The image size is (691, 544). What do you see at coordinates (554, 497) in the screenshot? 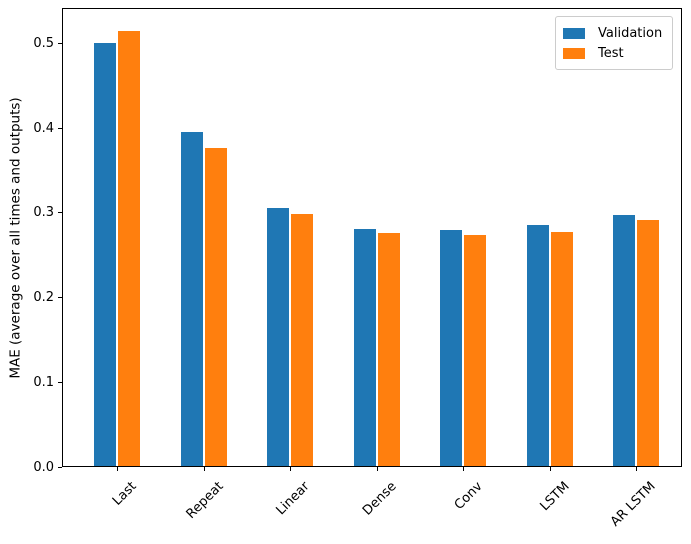
I see `x-tick-label: LSTM` at bounding box center [554, 497].